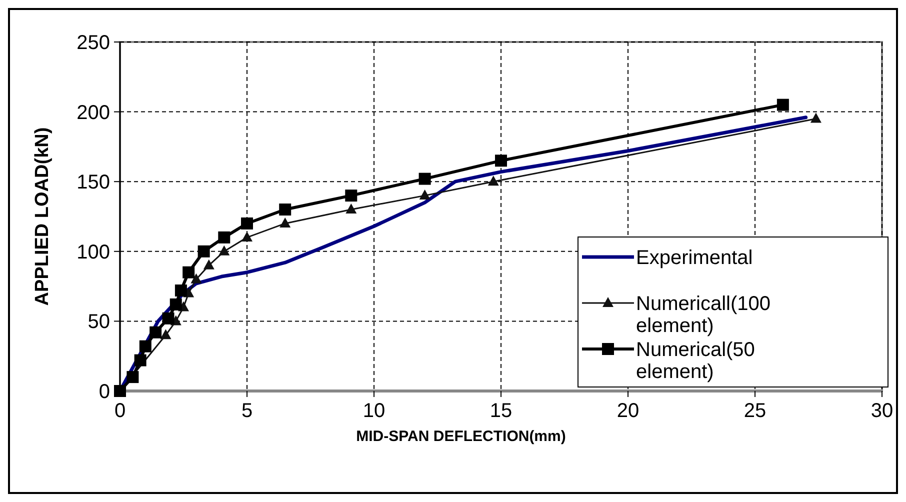 The image size is (906, 502). What do you see at coordinates (99, 322) in the screenshot?
I see `y-tick-label: 50` at bounding box center [99, 322].